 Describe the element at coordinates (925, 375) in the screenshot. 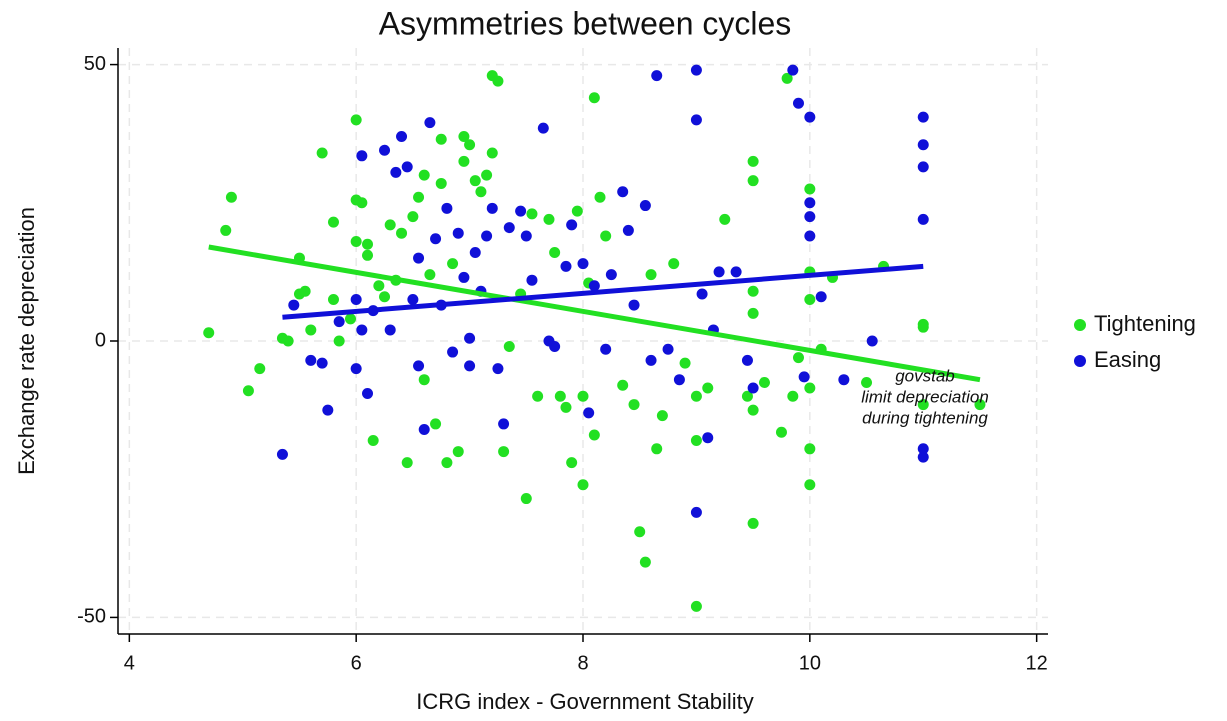

I see `annotation: govstab` at that location.